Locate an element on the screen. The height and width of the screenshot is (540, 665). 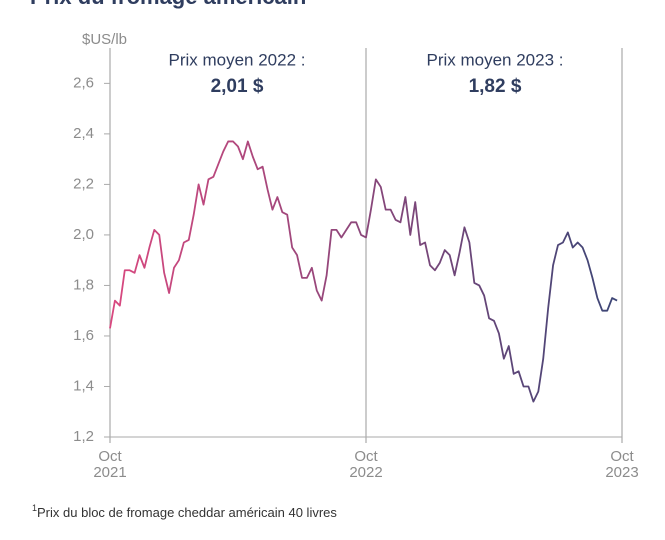
chart-title: Prix du fromage américain1 is located at coordinates (172, 4).